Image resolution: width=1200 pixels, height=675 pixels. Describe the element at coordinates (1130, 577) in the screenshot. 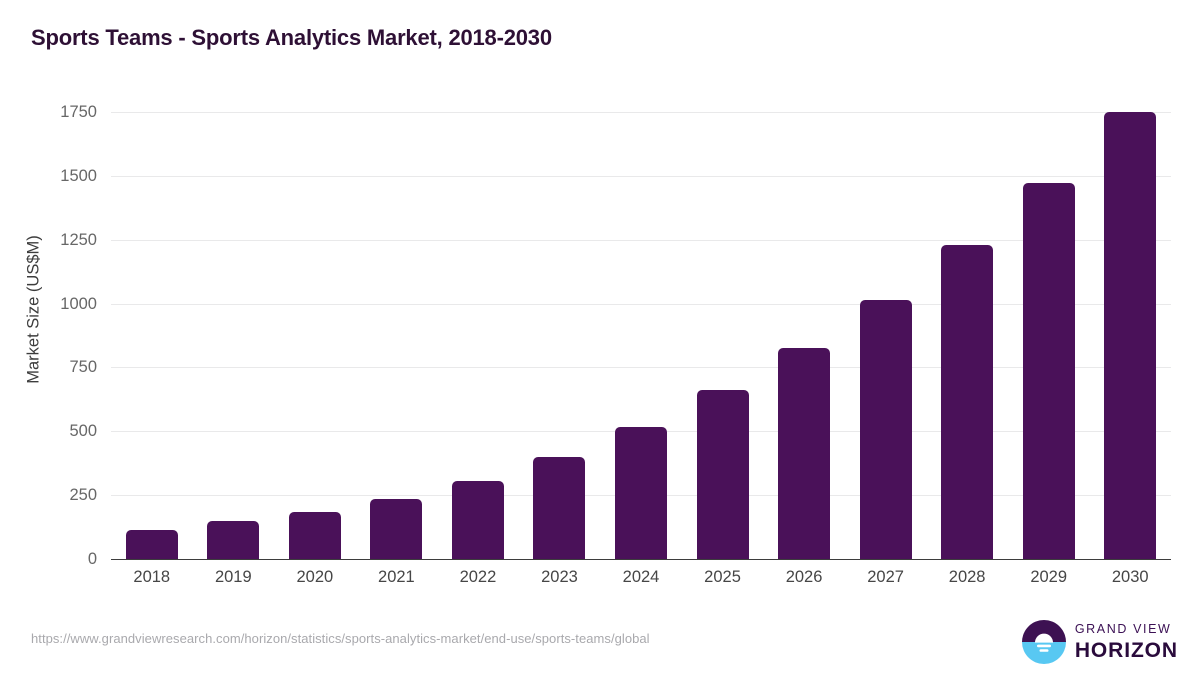

I see `x-tick-label: 2030` at that location.